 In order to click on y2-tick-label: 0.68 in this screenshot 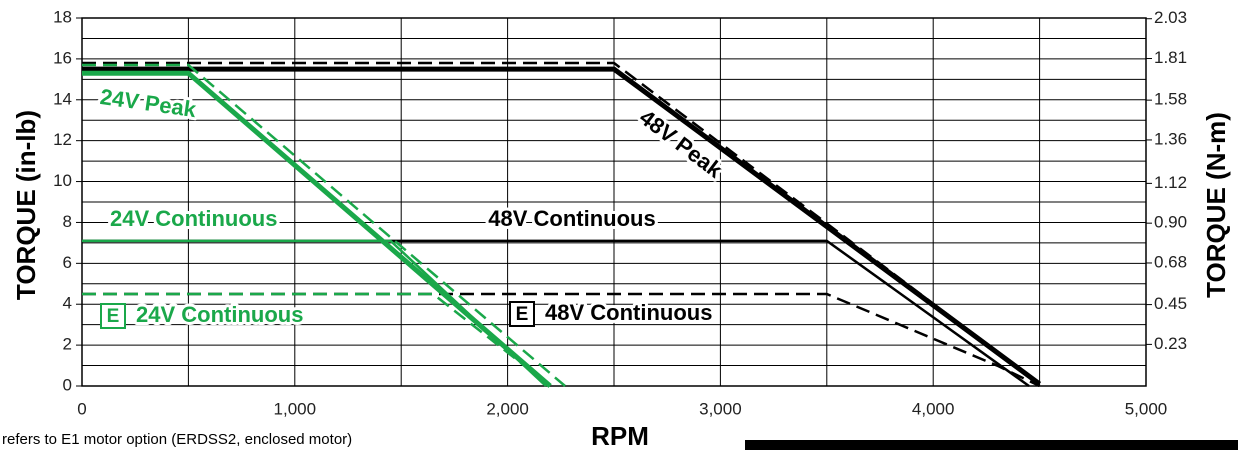, I will do `click(1170, 261)`.